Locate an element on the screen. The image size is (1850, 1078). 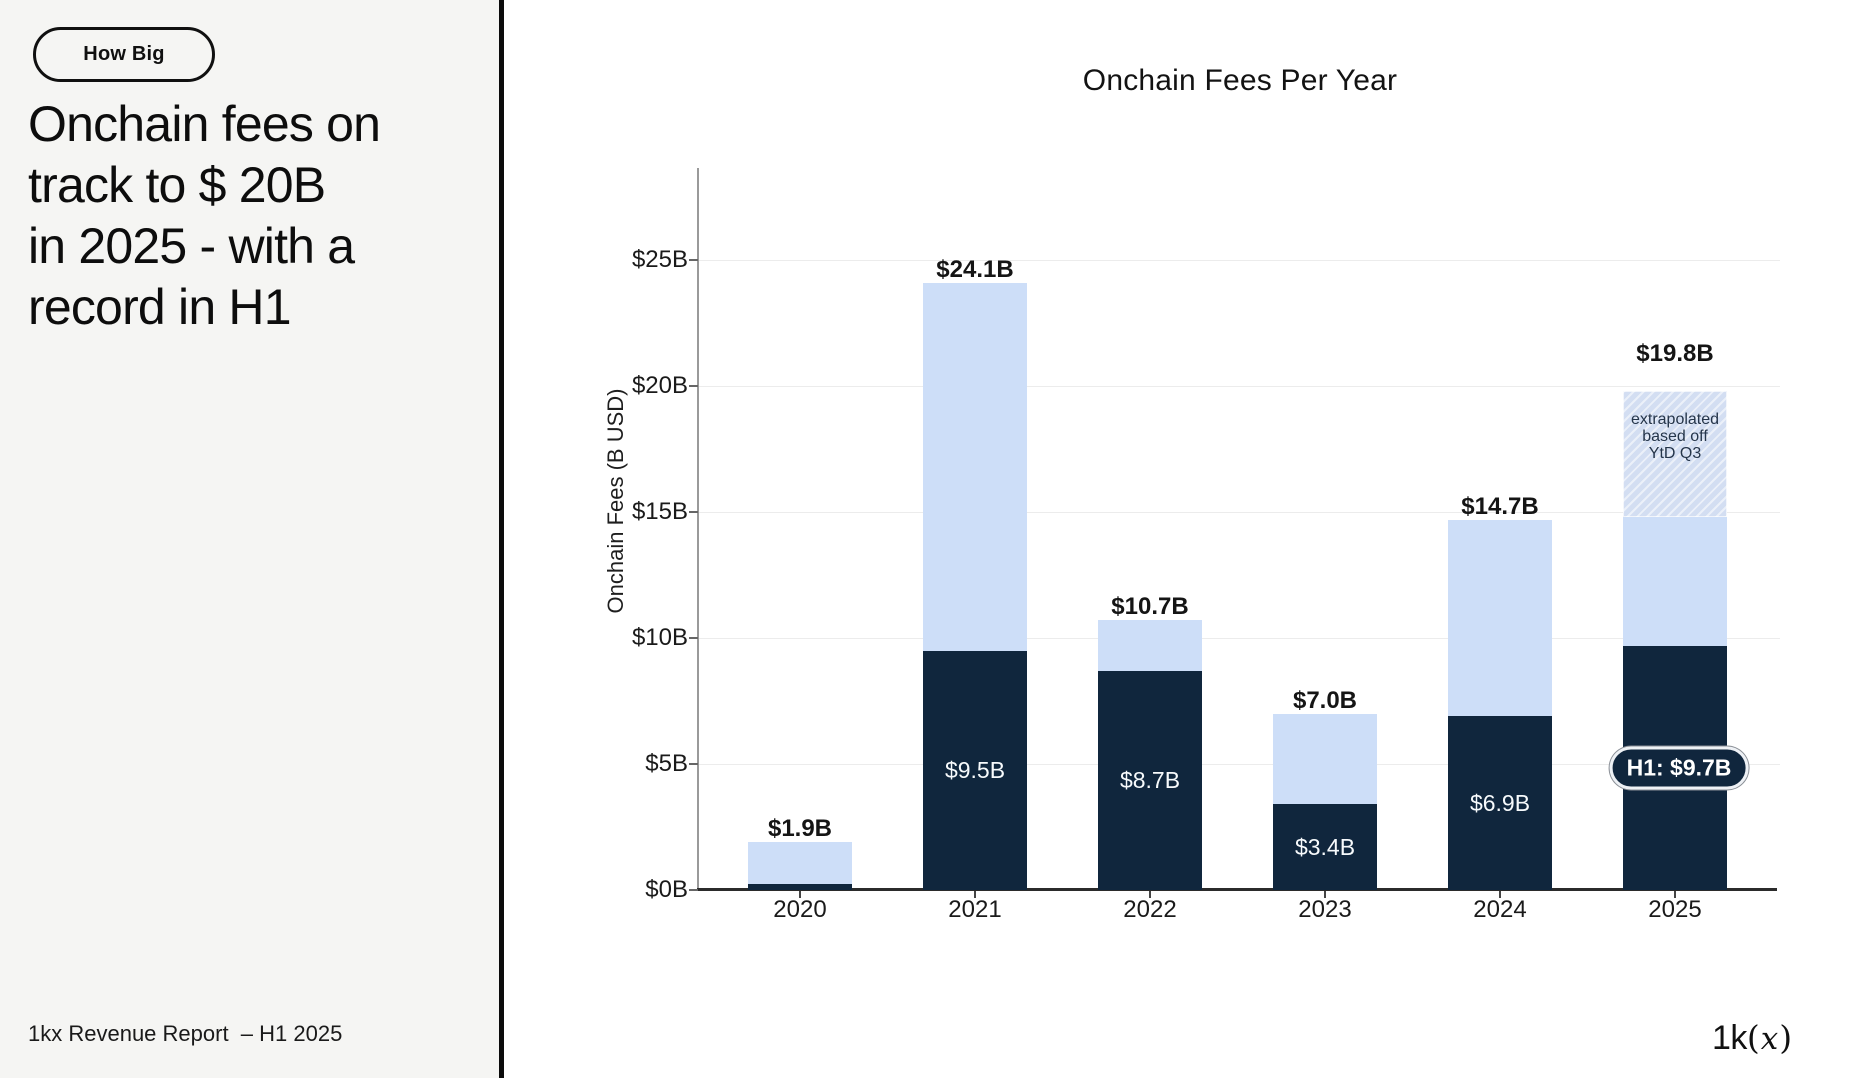
y-tick-label-15B: $15B is located at coordinates (659, 511).